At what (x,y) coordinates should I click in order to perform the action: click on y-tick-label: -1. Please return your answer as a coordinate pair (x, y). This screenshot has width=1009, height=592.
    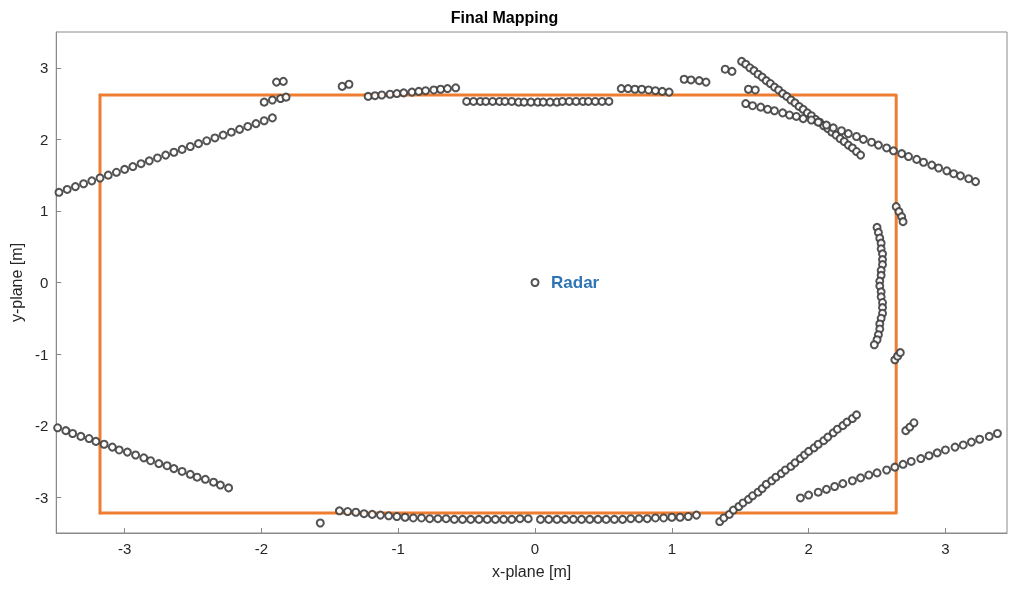
    Looking at the image, I should click on (41, 354).